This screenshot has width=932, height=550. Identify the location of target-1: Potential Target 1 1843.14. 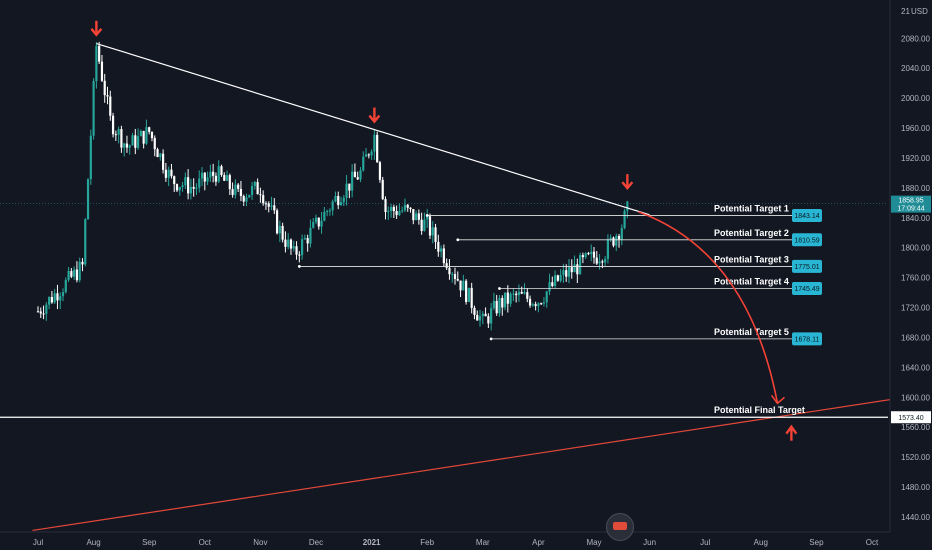
(623, 212).